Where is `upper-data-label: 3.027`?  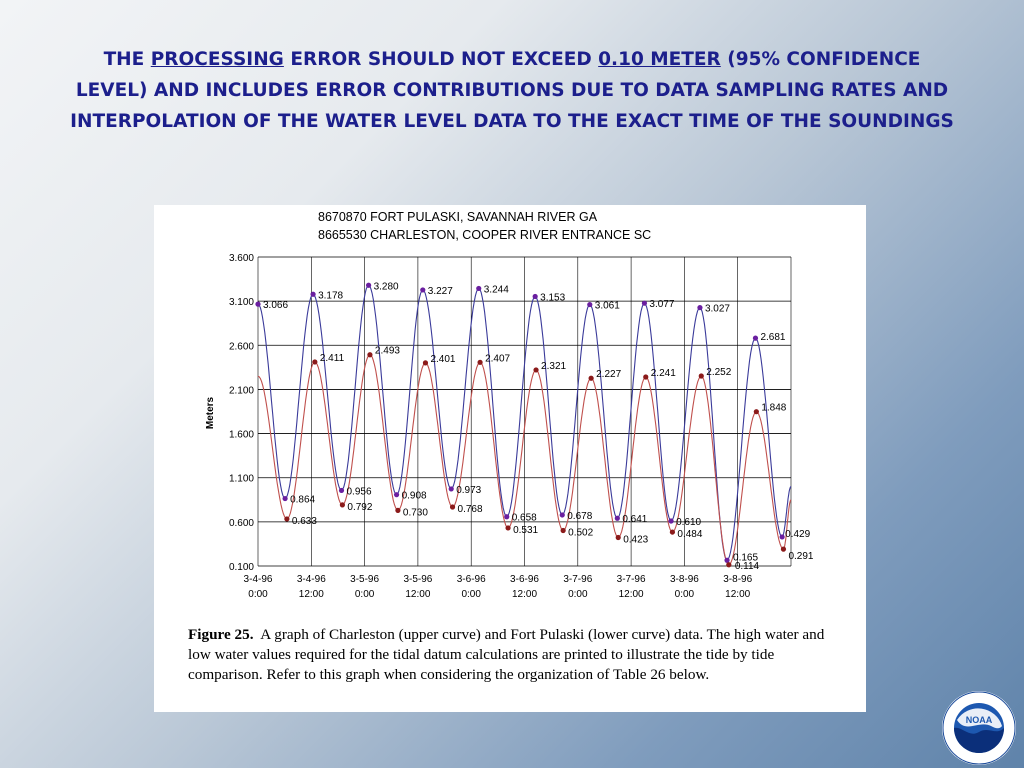
upper-data-label: 3.027 is located at coordinates (717, 309).